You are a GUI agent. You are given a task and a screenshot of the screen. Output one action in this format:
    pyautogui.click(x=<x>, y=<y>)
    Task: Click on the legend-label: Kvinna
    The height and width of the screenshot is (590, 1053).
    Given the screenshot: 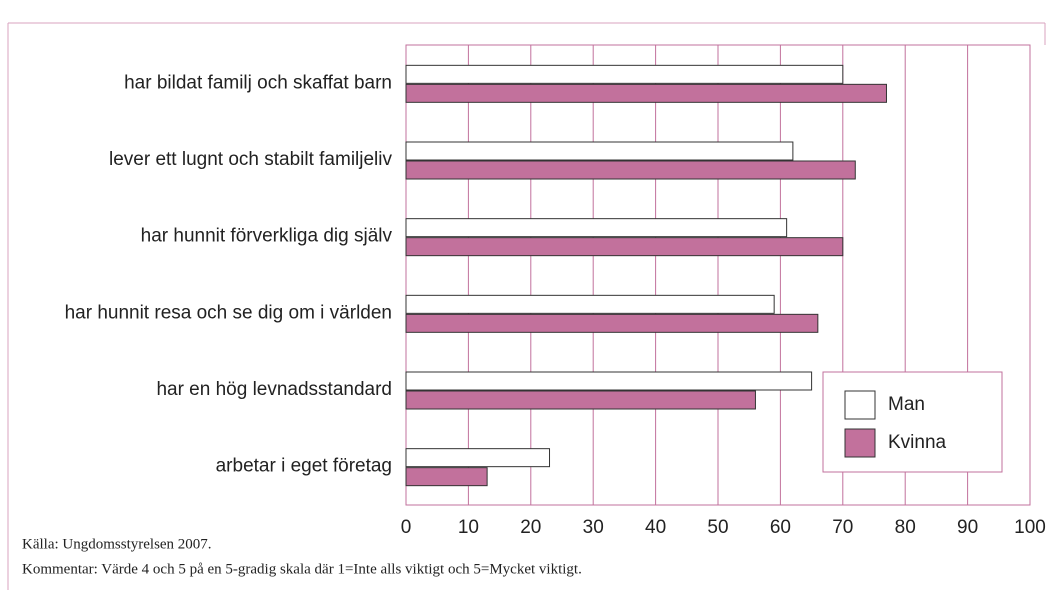 What is the action you would take?
    pyautogui.click(x=917, y=442)
    